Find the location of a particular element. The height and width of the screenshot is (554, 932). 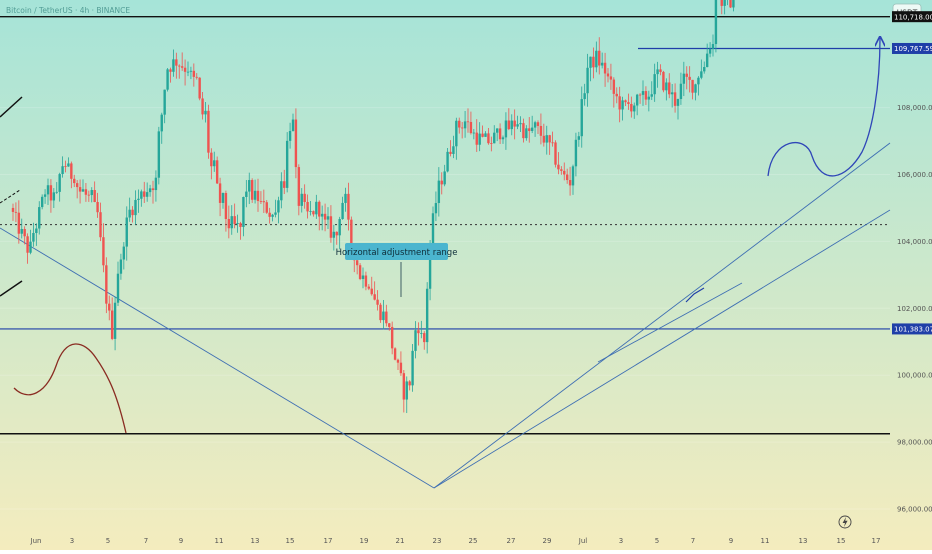

y-tick-label: 96,000.00 is located at coordinates (914, 510).